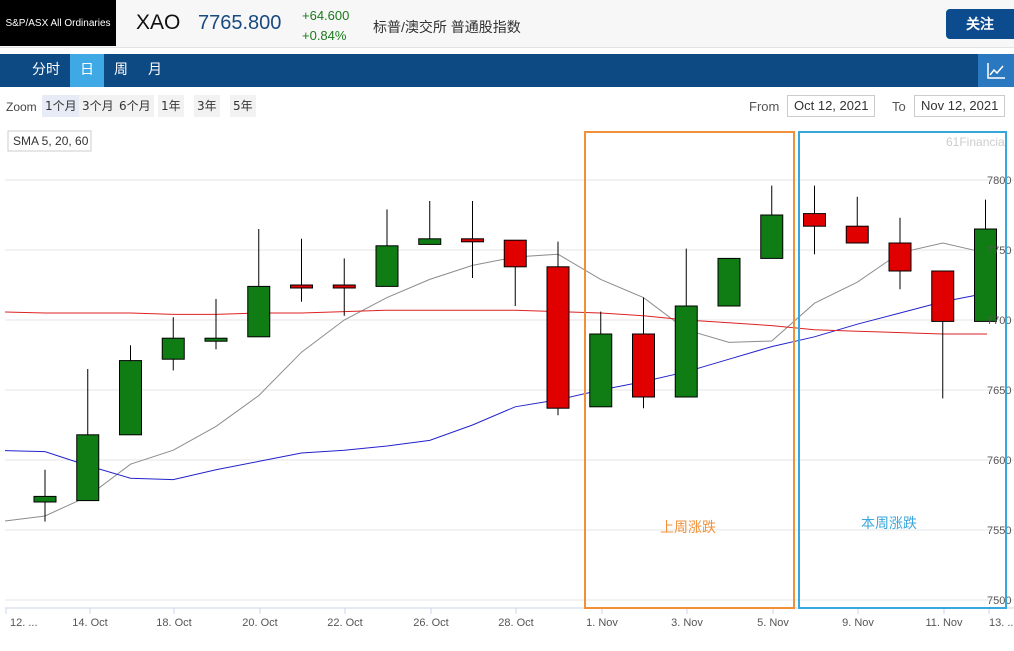  What do you see at coordinates (688, 528) in the screenshot?
I see `last-week-label: 上周涨跌` at bounding box center [688, 528].